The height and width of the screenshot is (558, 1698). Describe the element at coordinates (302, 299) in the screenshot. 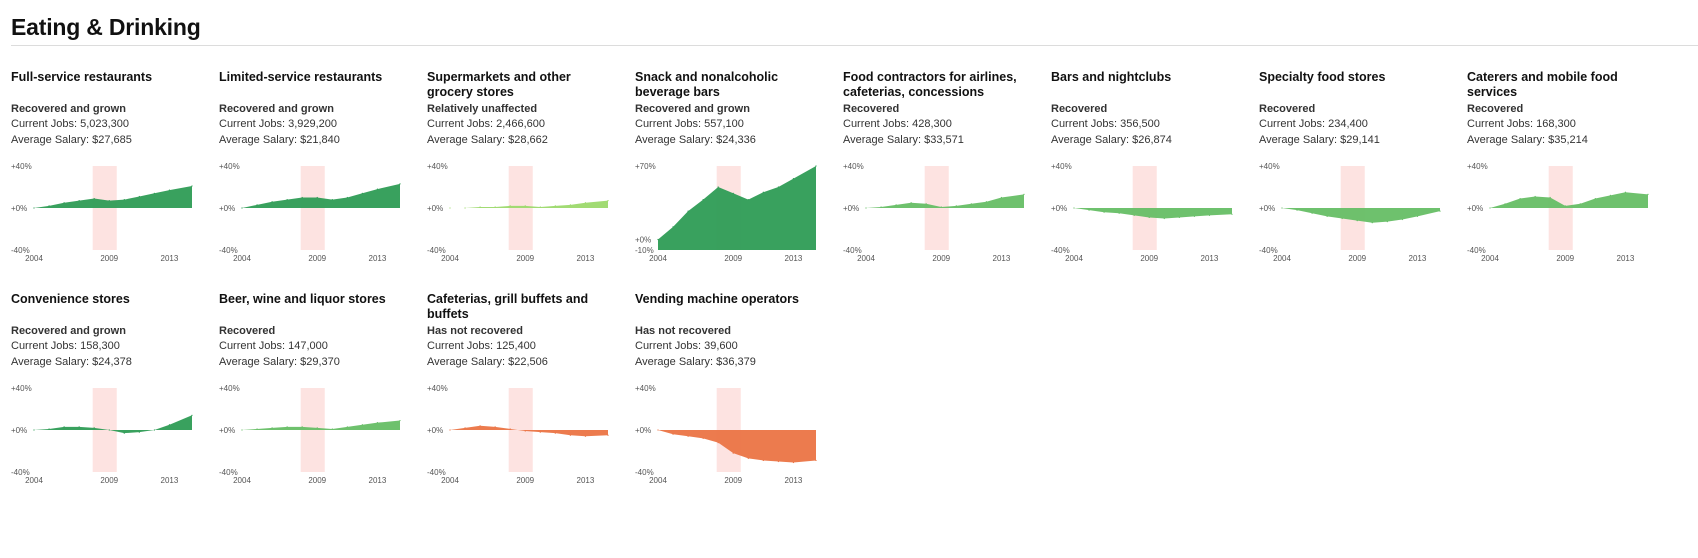

I see `chart-title: Beer, wine and liquor stores` at that location.